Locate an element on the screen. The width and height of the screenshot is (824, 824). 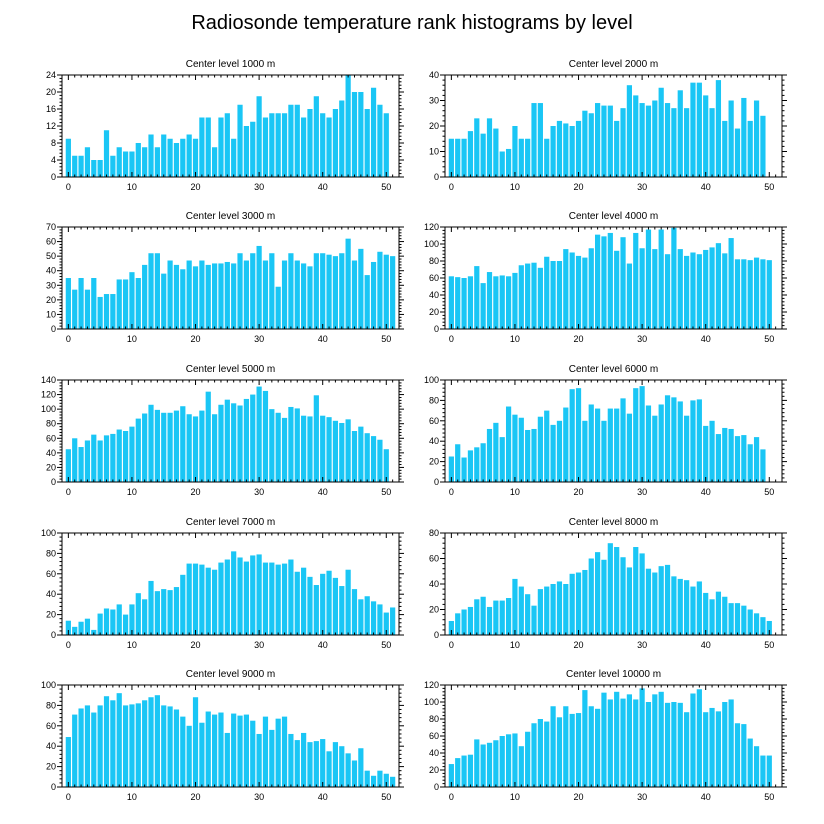
x-tick-label: 0 is located at coordinates (451, 645).